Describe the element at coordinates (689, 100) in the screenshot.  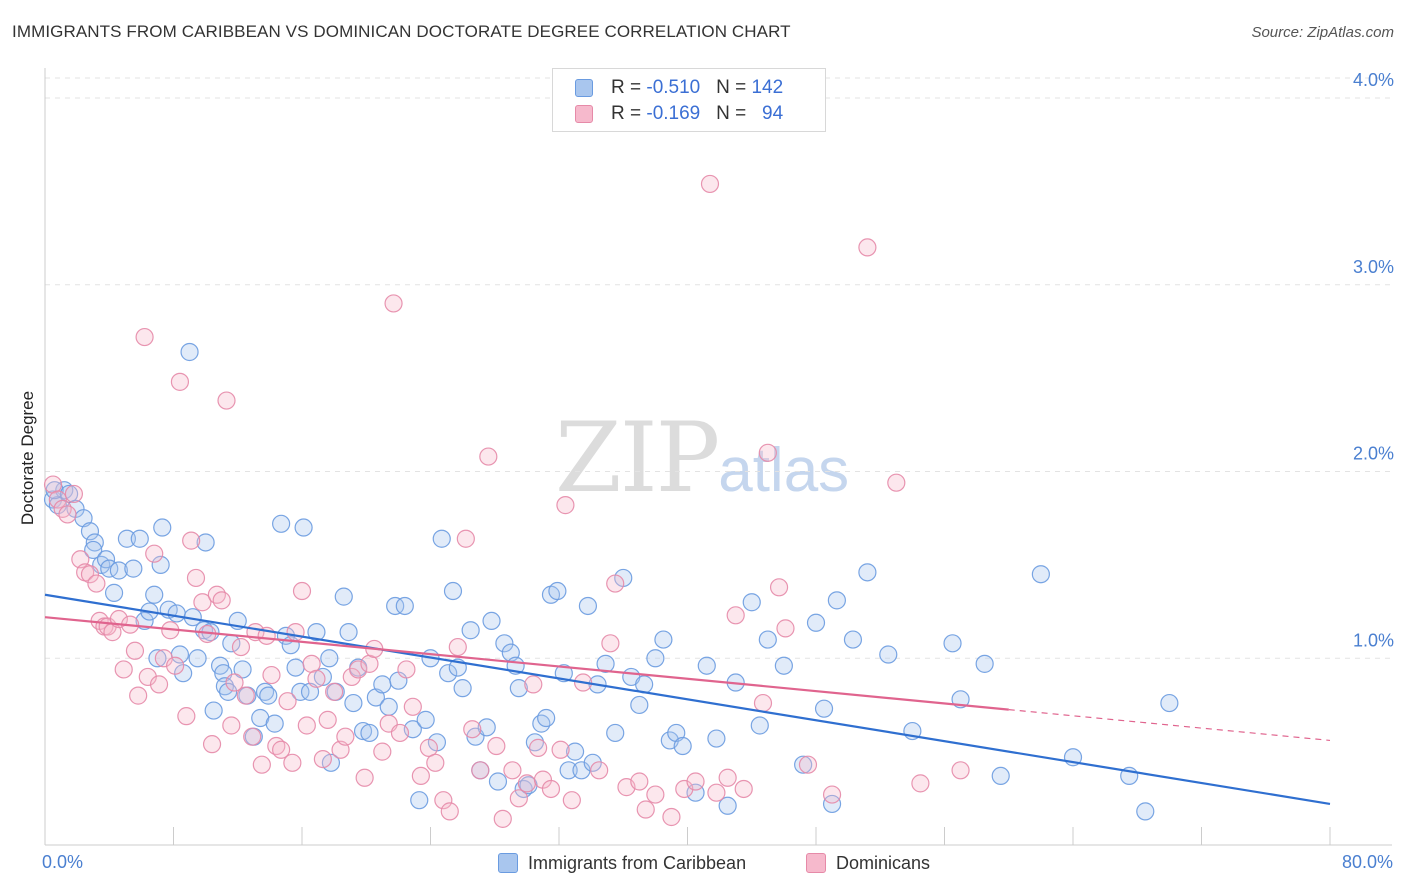
I see `correlation-legend: R = -0.510 N = 142 R = -0.169 N = 94` at that location.